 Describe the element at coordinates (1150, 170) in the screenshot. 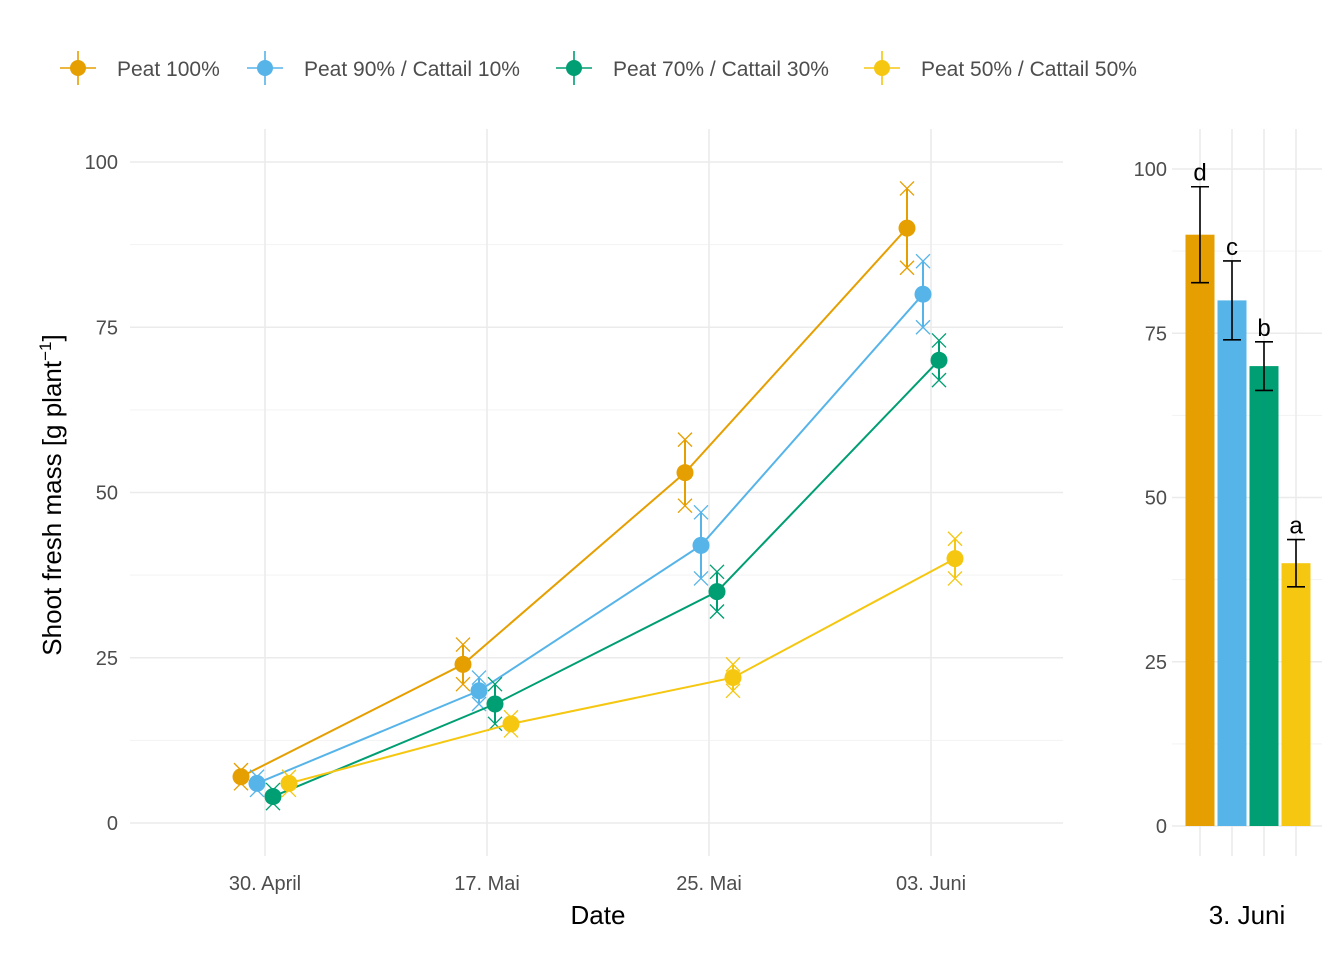

I see `bar-y-tick-label: 100` at that location.